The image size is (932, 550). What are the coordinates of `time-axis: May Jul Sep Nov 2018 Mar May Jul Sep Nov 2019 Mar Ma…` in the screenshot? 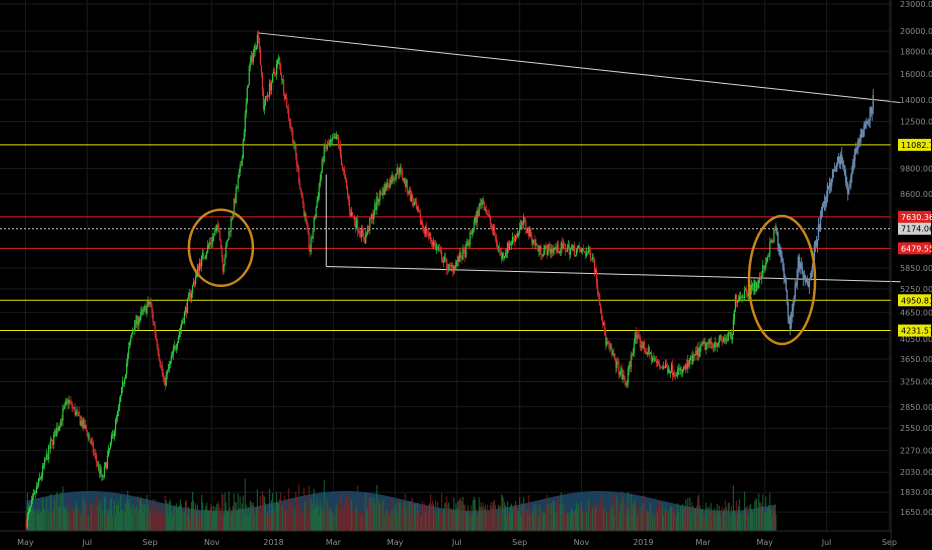 It's located at (457, 542).